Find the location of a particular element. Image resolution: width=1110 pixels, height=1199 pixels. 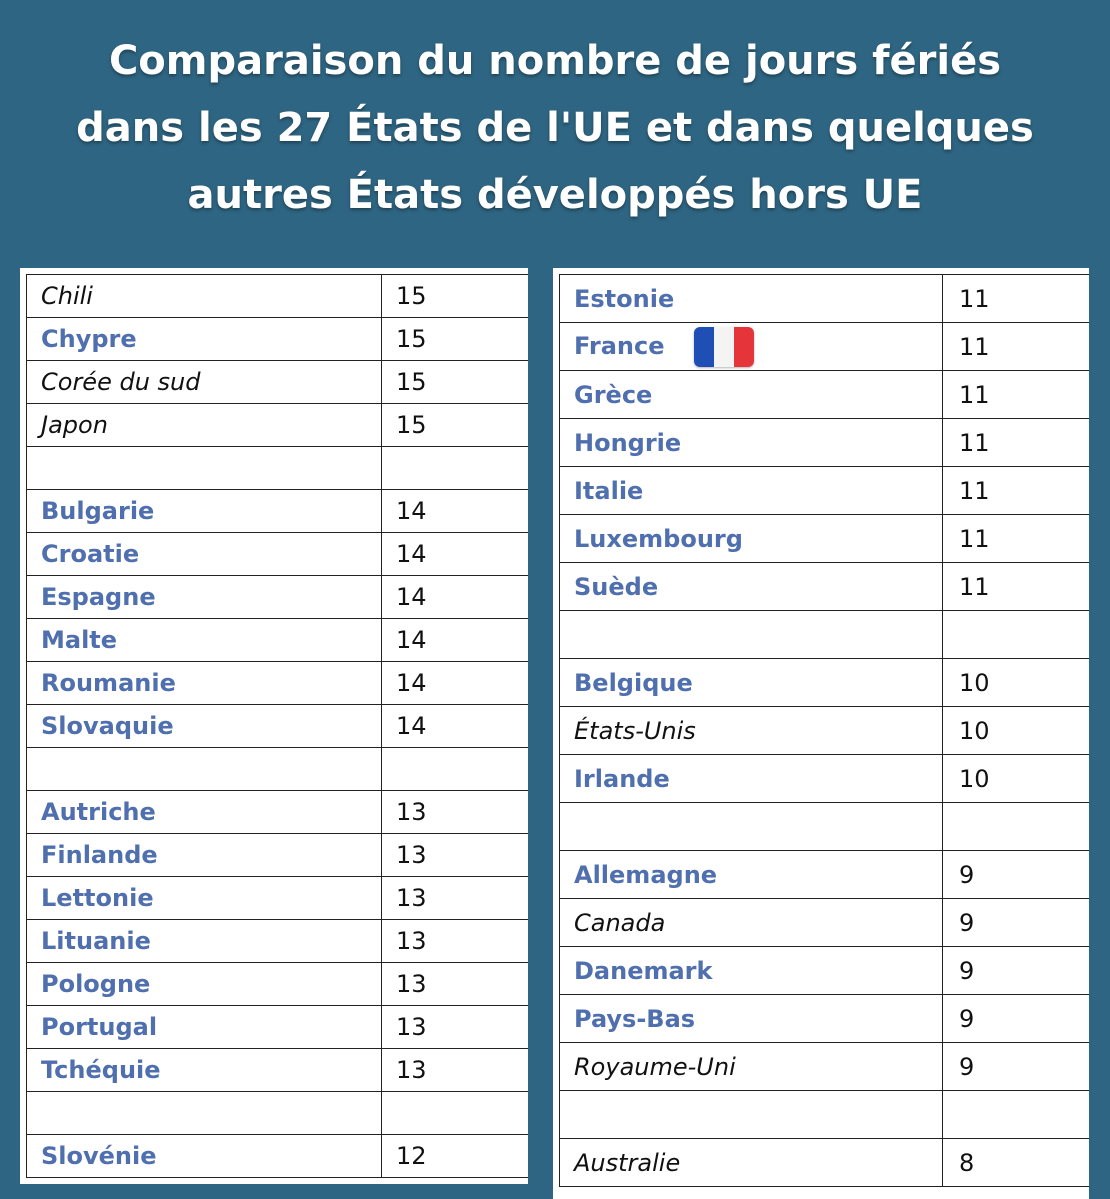

table-row: Lettonie 13 is located at coordinates (277, 898).